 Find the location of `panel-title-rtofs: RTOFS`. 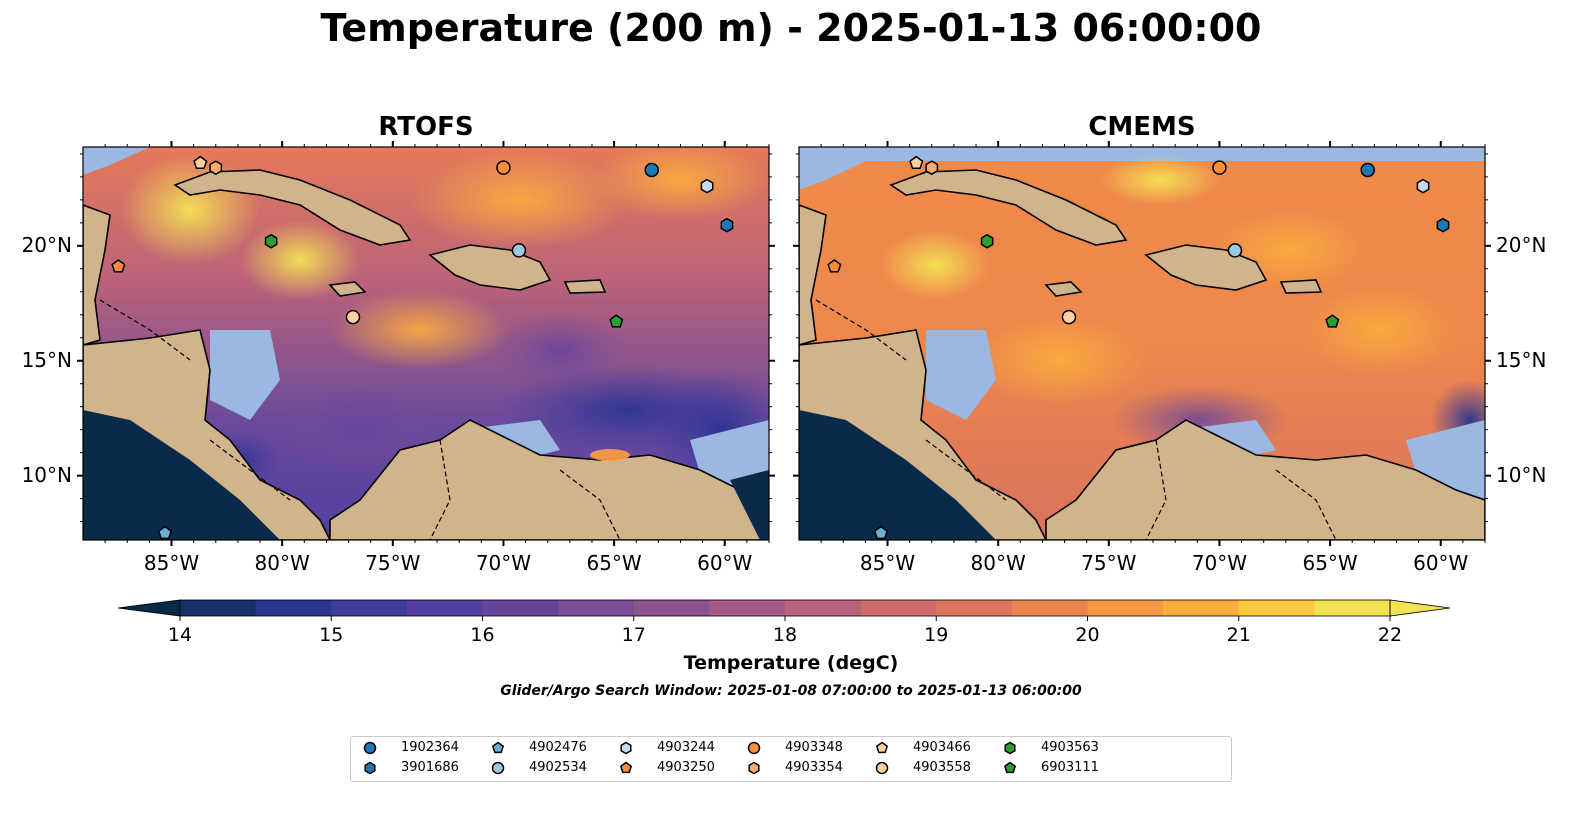

panel-title-rtofs: RTOFS is located at coordinates (426, 127).